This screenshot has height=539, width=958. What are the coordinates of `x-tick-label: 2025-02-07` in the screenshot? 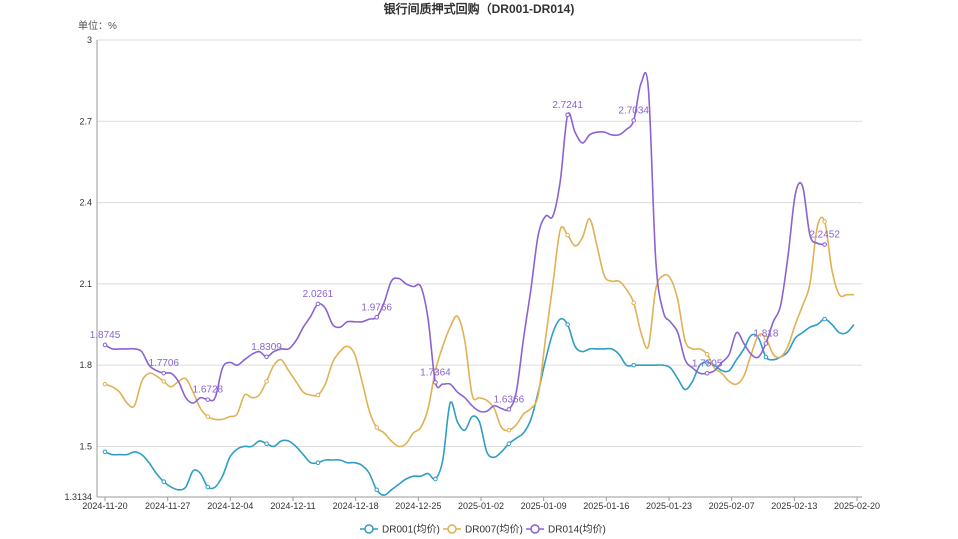 It's located at (732, 506).